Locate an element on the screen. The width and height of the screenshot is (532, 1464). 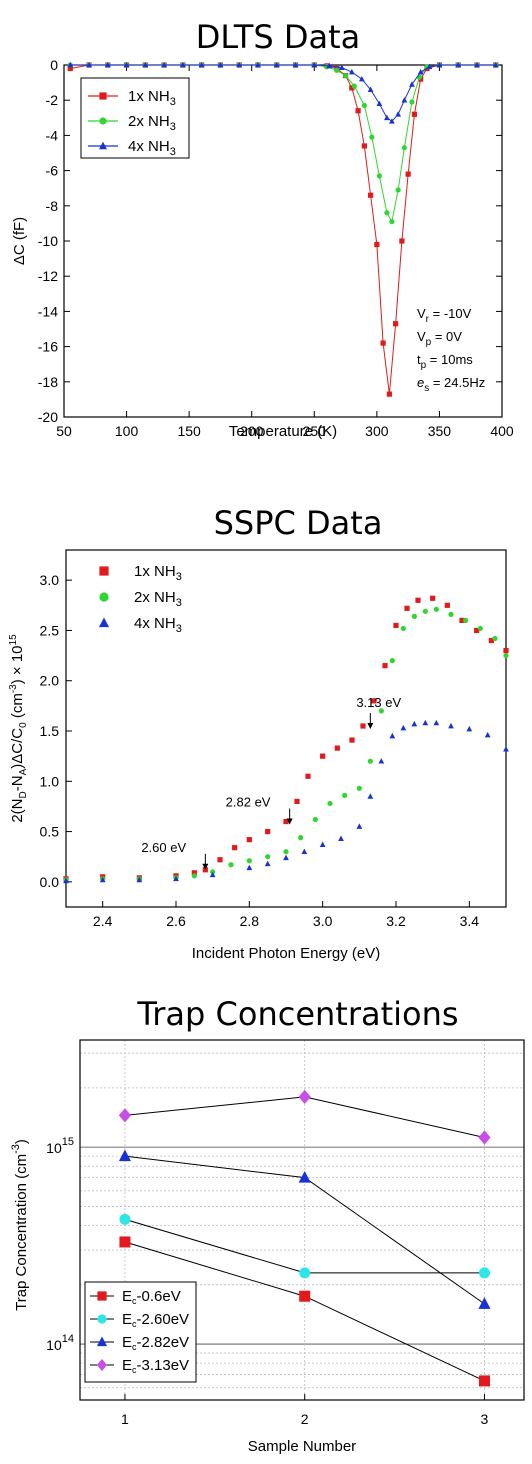
y-tick-label: 1015 is located at coordinates (60, 1146).